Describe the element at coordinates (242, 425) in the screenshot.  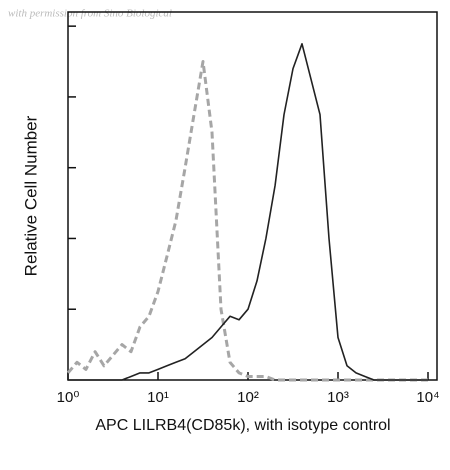
I see `x-axis-label: APC LILRB4(CD85k), with isotype control` at that location.